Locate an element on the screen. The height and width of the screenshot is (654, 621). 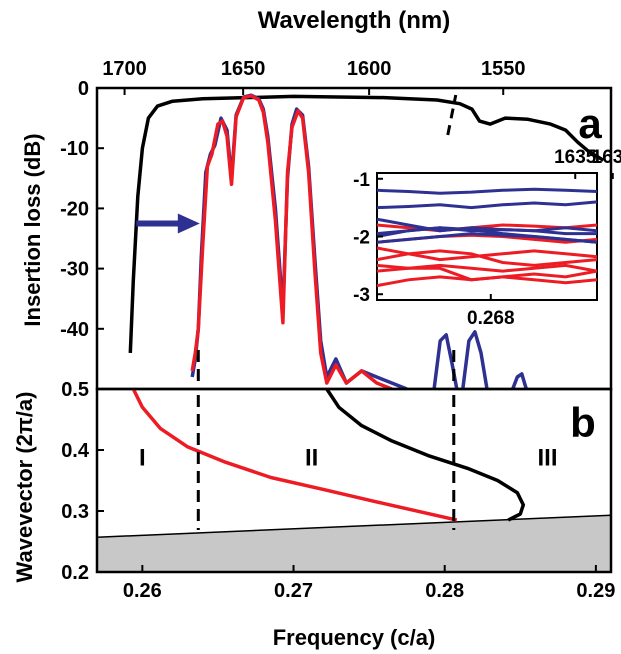
x-tick-label-b: 0.29 is located at coordinates (595, 591).